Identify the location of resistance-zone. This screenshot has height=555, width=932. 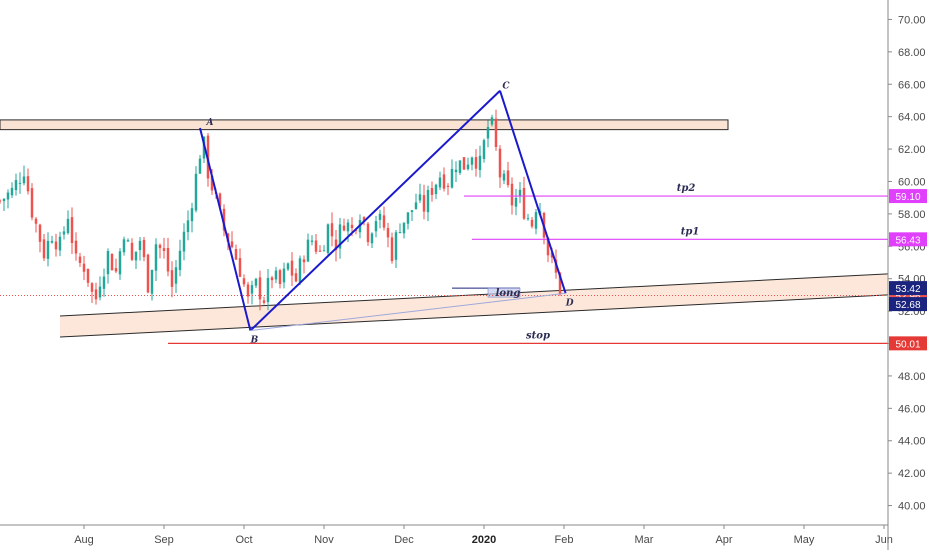
(364, 125).